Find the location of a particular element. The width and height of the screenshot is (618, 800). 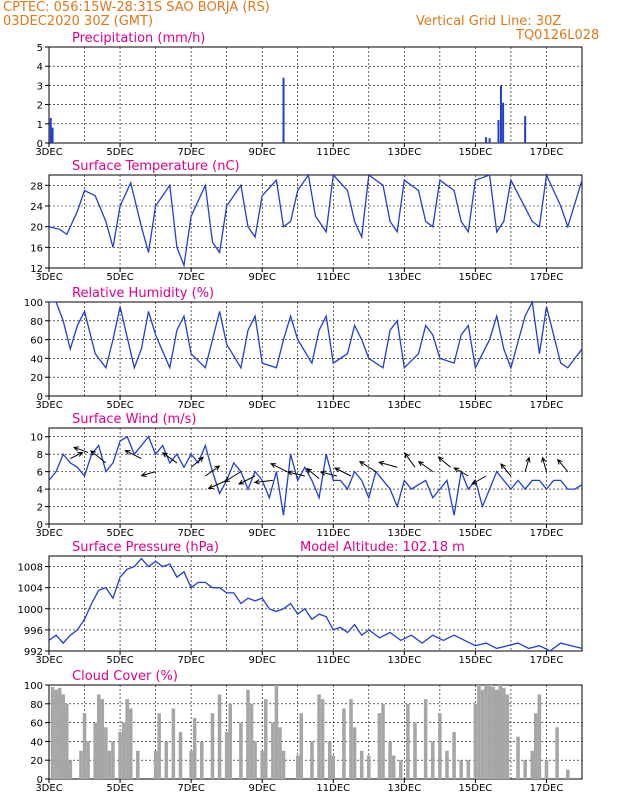

station-line: CPTEC: 056:15W-28:31S SAO BORJA (RS) is located at coordinates (136, 7).